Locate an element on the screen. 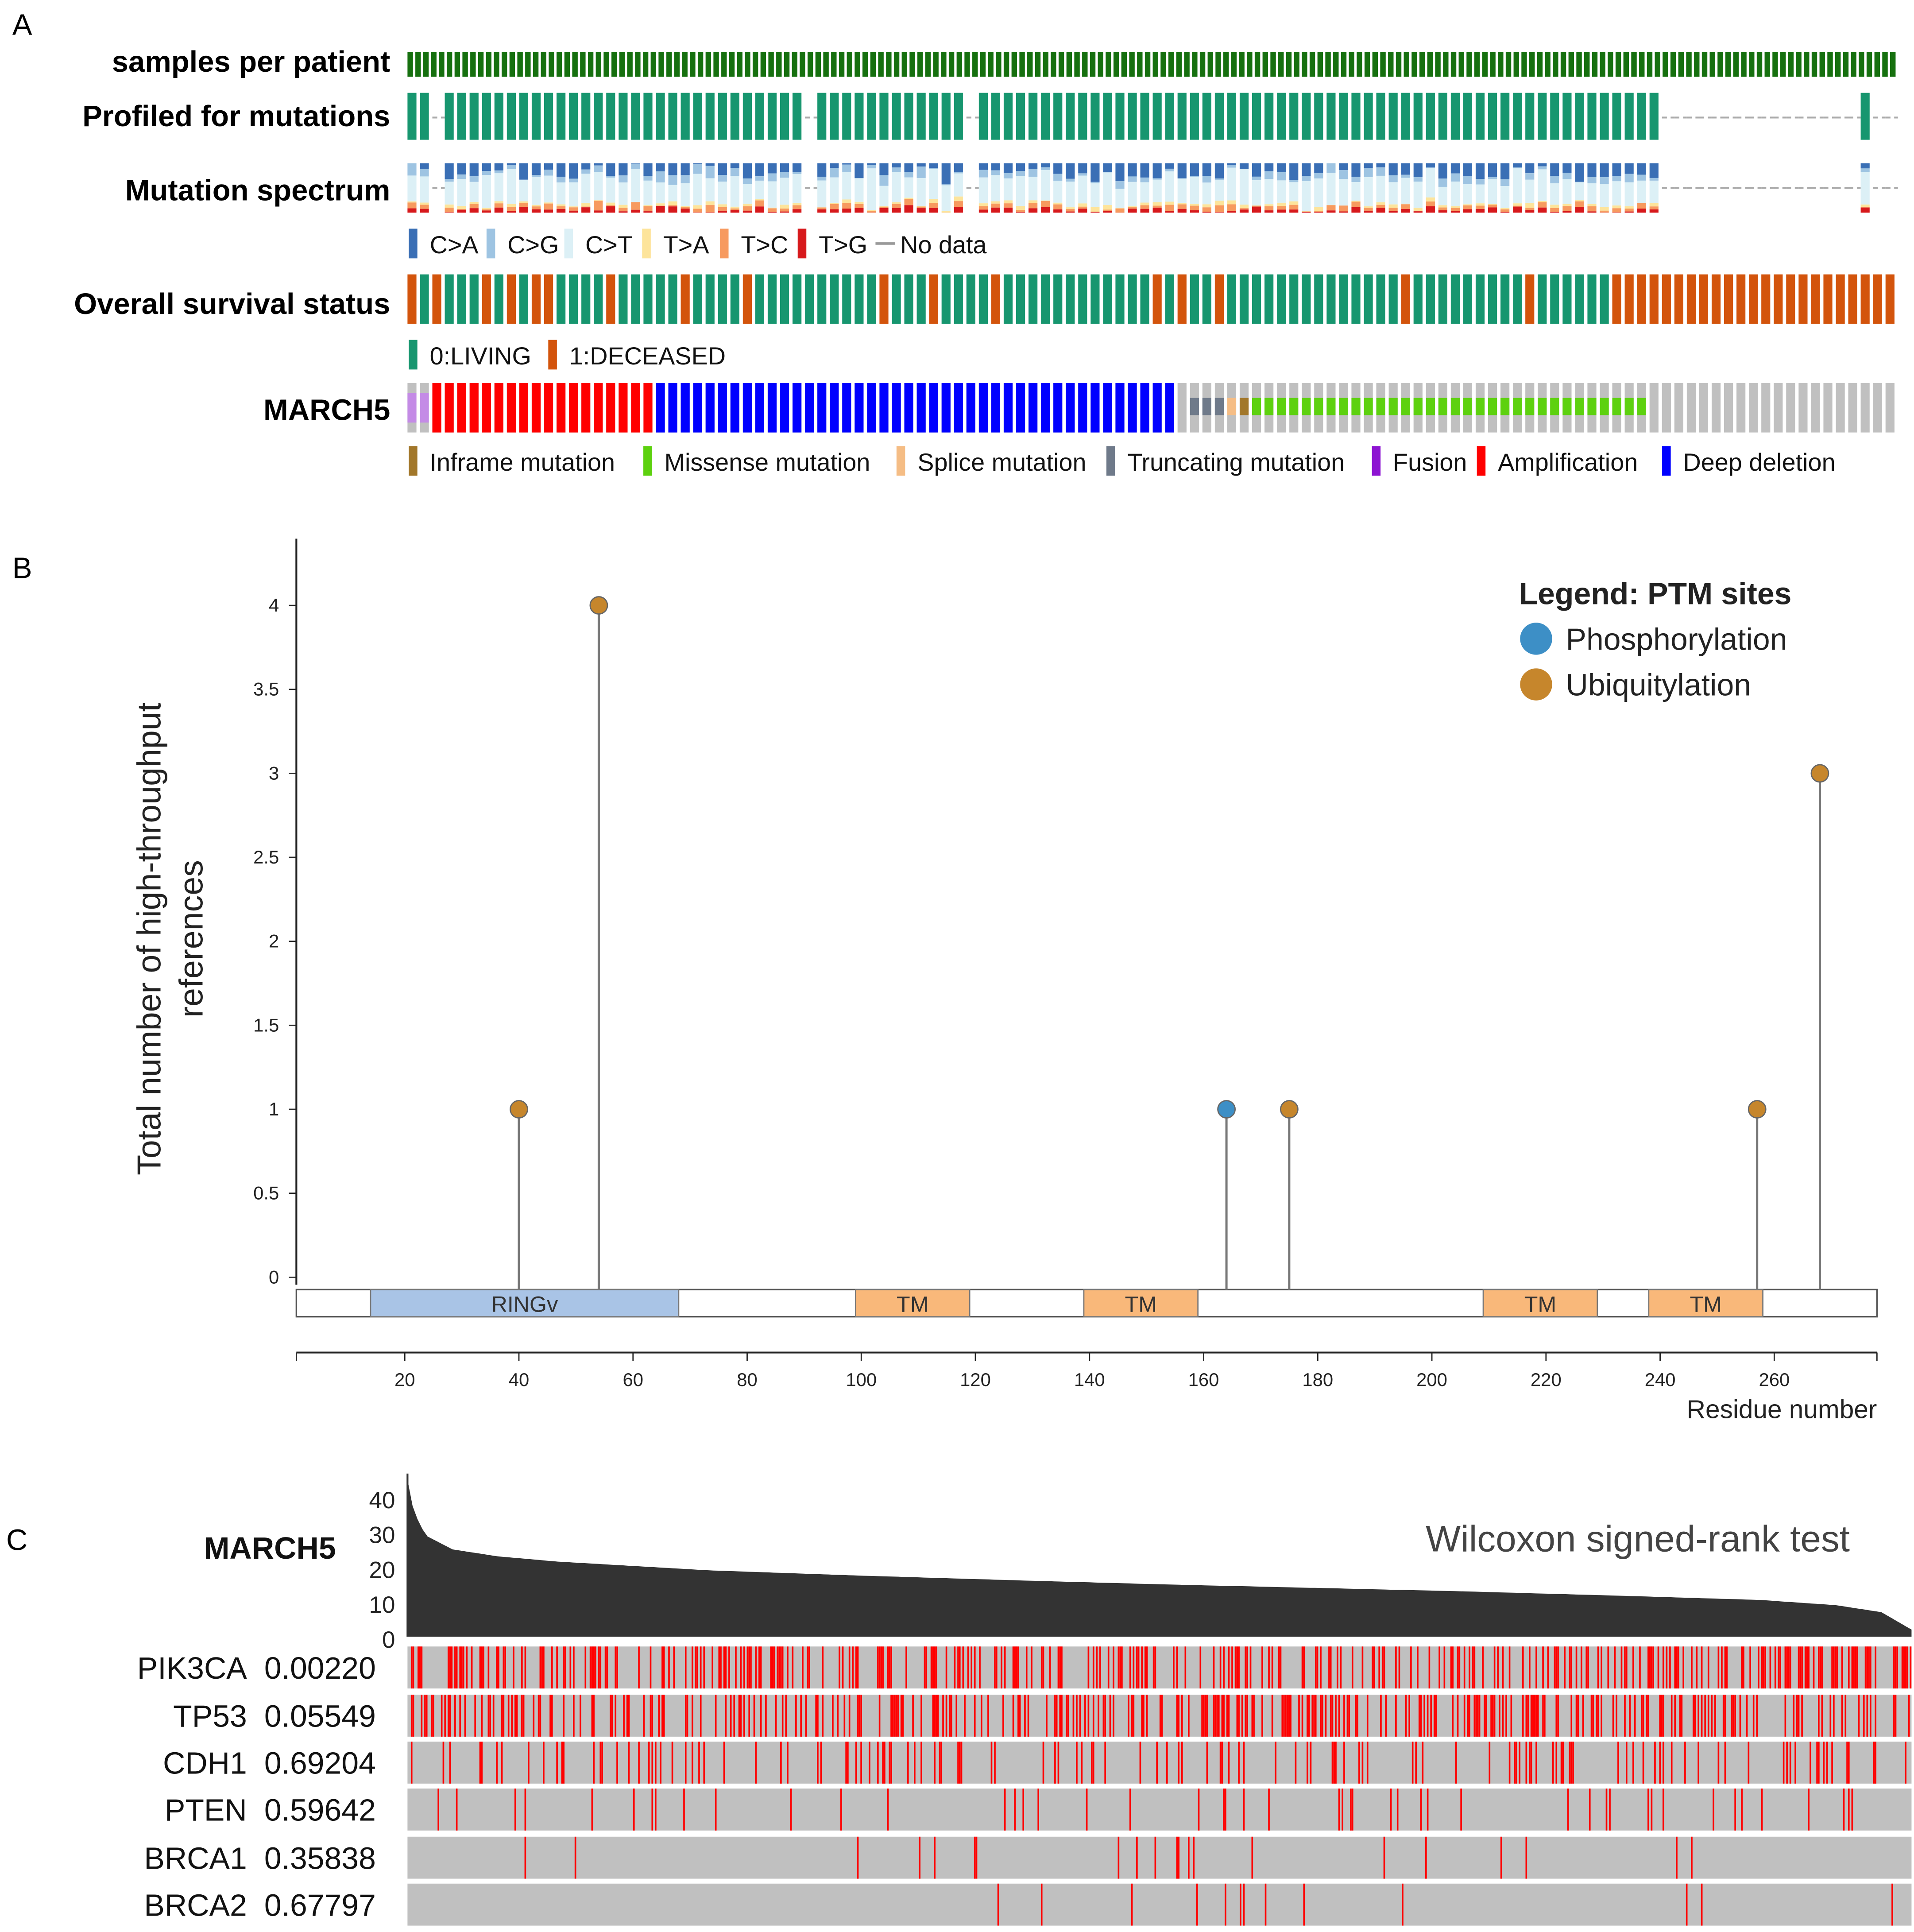 Image resolution: width=1914 pixels, height=1932 pixels. y-tick-label: 3 is located at coordinates (274, 773).